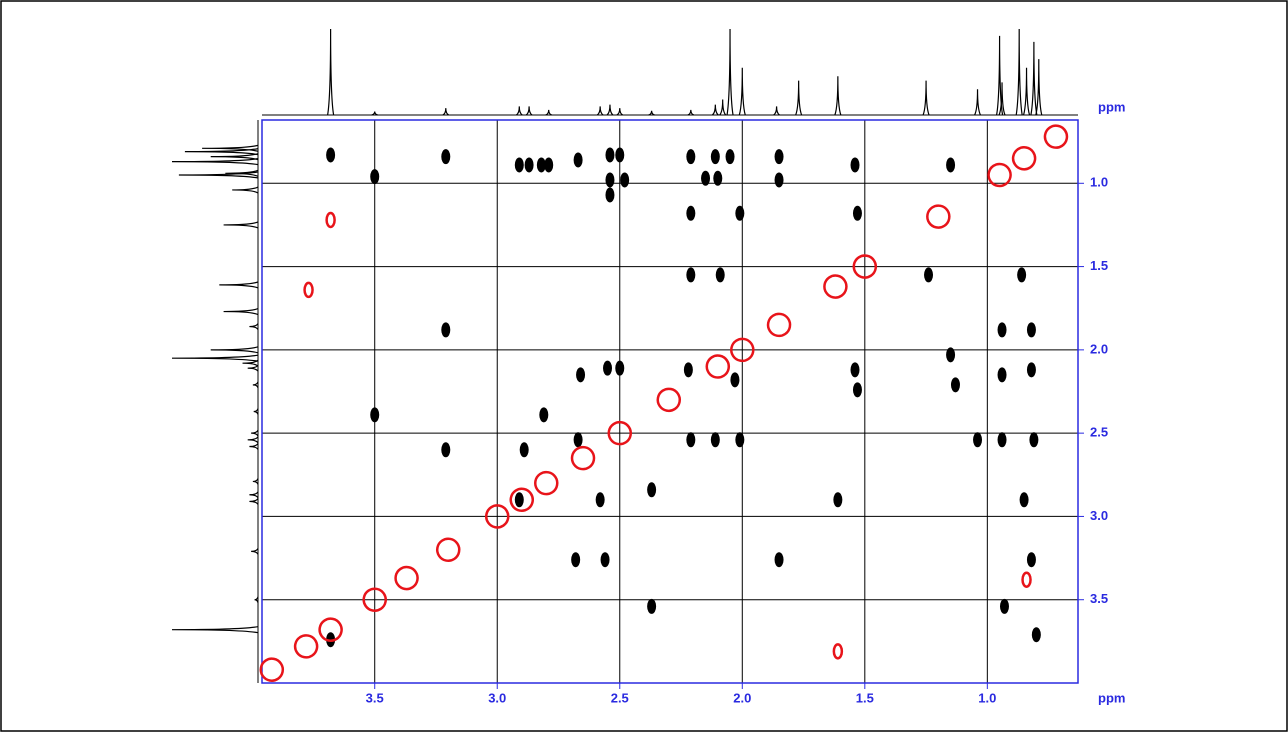 This screenshot has width=1288, height=737. What do you see at coordinates (1099, 515) in the screenshot?
I see `y-tick-label: 3.0` at bounding box center [1099, 515].